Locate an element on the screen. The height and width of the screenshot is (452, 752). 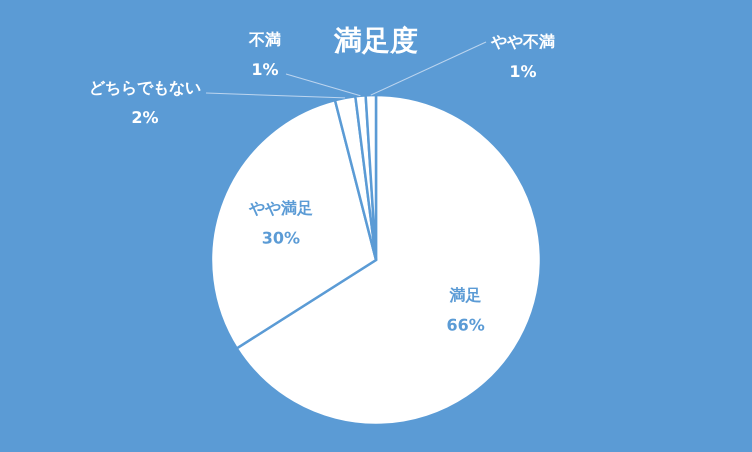
data-label: 66% is located at coordinates (465, 324).